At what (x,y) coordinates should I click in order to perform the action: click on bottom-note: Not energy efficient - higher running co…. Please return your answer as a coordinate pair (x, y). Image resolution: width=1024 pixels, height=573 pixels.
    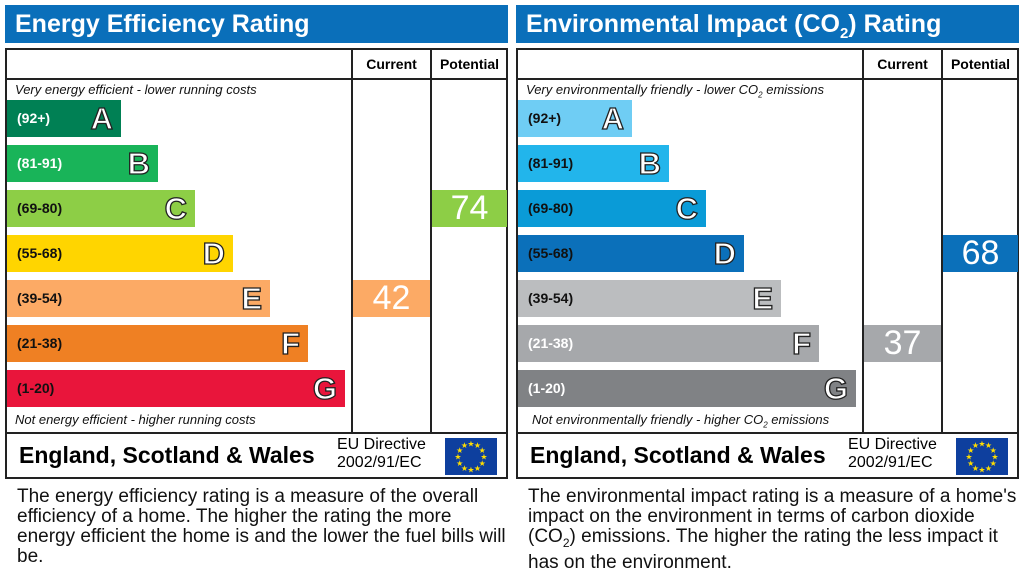
    Looking at the image, I should click on (135, 419).